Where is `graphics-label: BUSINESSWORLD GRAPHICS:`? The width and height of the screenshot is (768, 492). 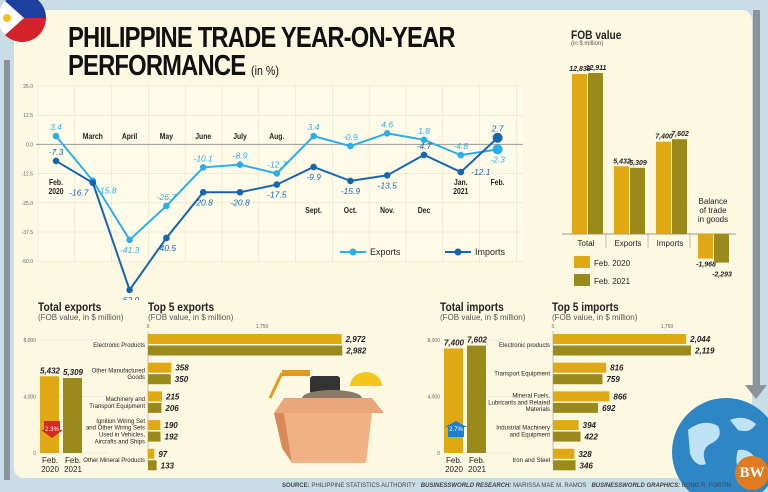
graphics-label: BUSINESSWORLD GRAPHICS: is located at coordinates (636, 486).